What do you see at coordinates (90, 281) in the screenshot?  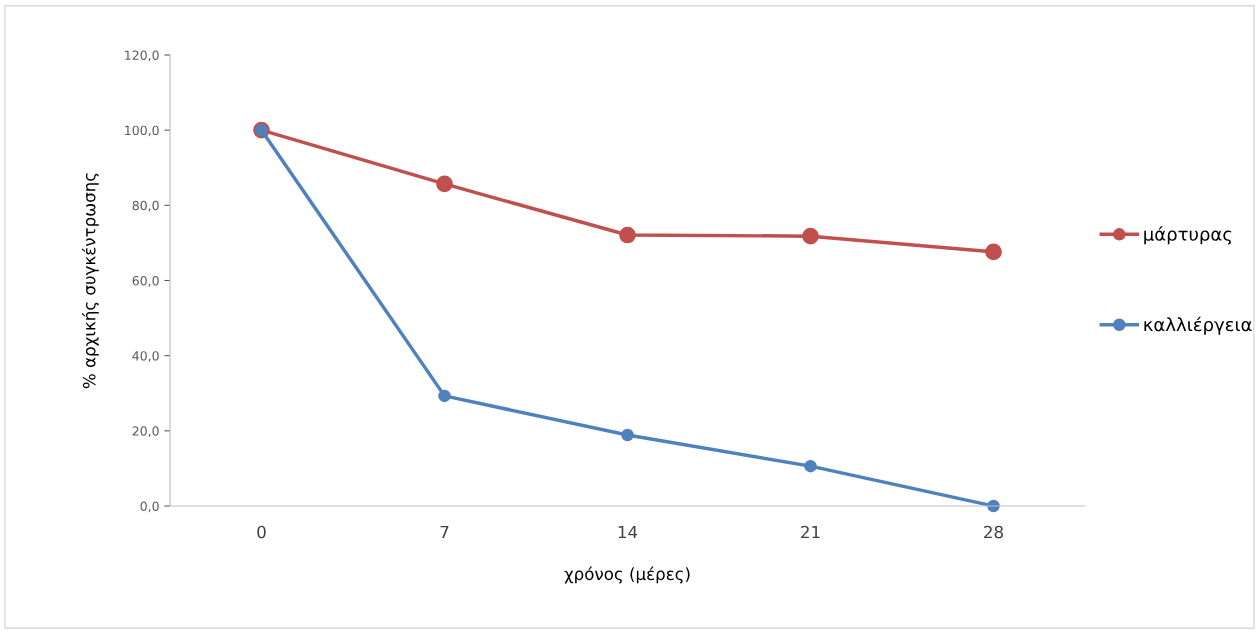 I see `y-axis-title: % αρχικής συγκέντρωσης` at bounding box center [90, 281].